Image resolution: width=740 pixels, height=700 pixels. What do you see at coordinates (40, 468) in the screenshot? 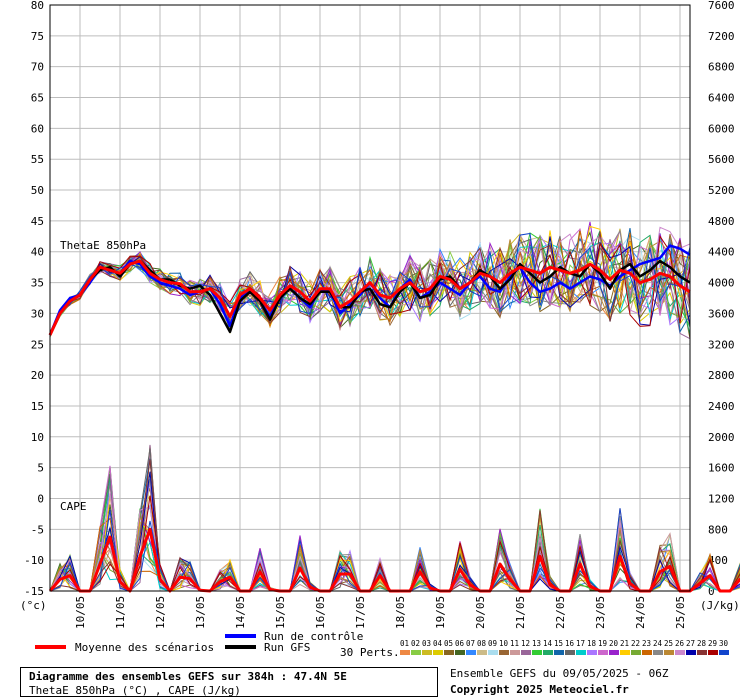
I see `left-tick-label: 5` at bounding box center [40, 468].